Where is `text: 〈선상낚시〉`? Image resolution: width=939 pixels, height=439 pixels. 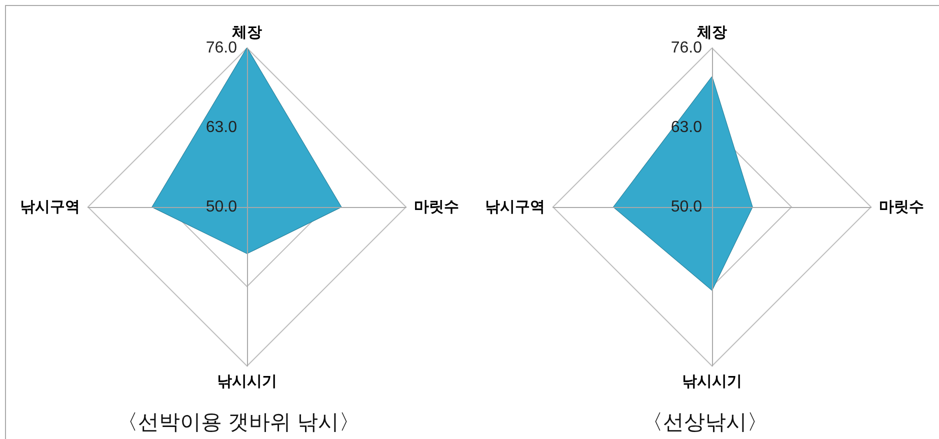 text: 〈선상낚시〉 is located at coordinates (705, 422).